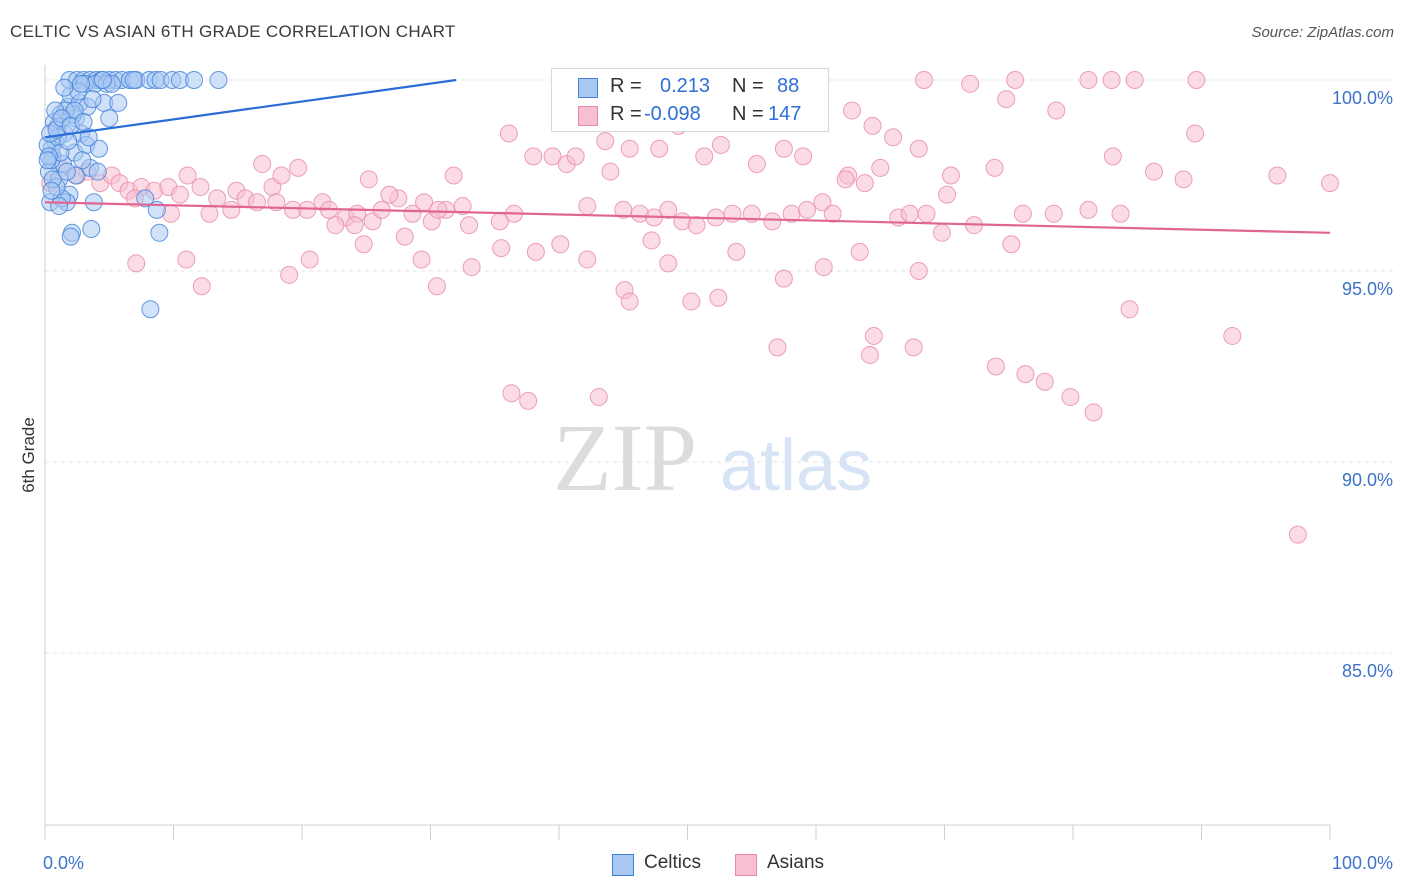 This screenshot has height=892, width=1406. I want to click on stats-legend: R = 0.213 N = 88 R = -0.098 N = 147, so click(690, 100).